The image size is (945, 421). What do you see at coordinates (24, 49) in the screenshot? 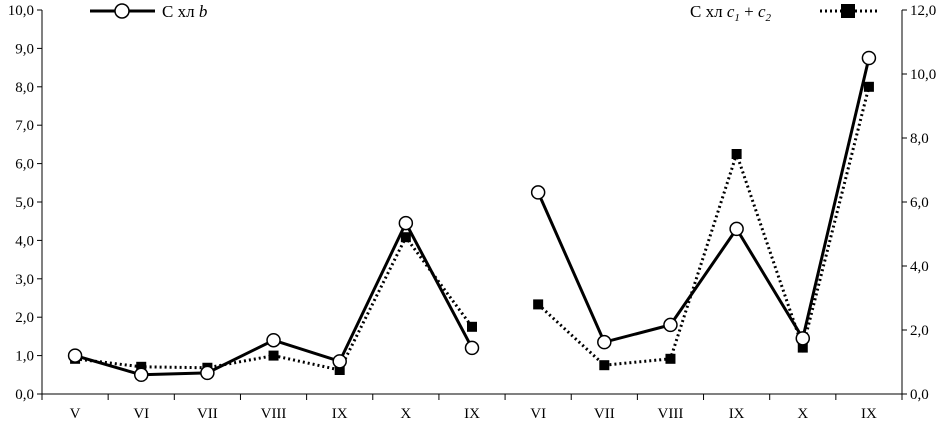
I see `left-tick-label: 9,0` at bounding box center [24, 49].